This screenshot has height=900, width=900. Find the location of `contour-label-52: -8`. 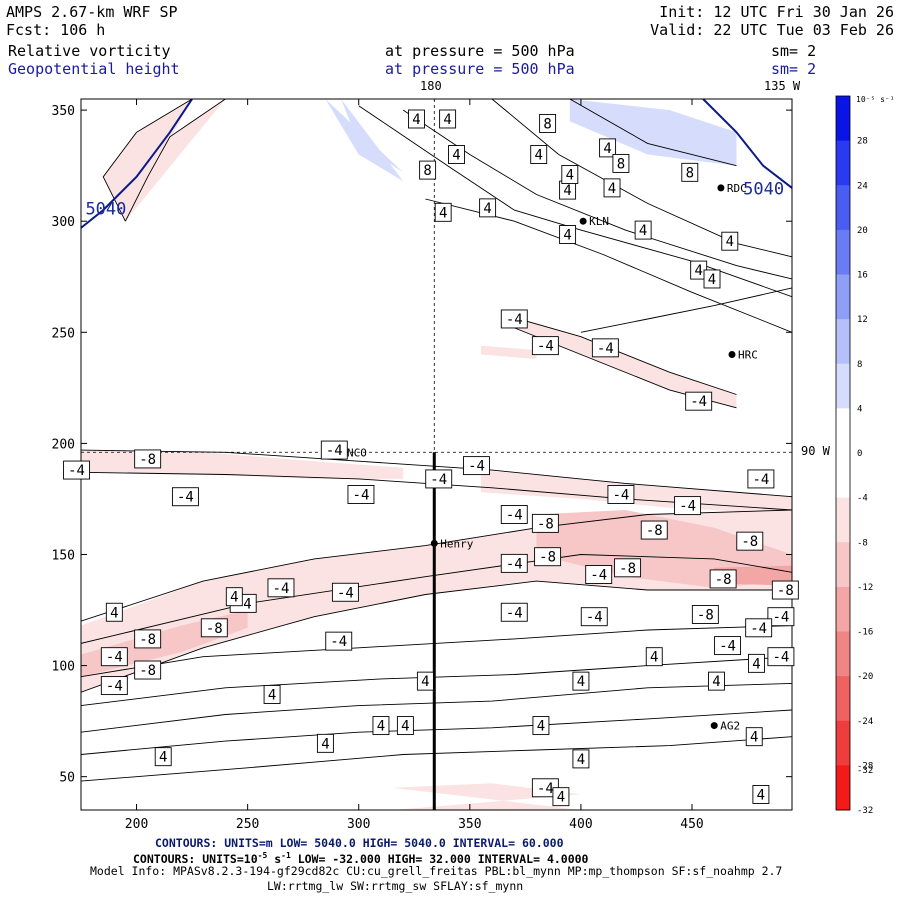

contour-label-52: -8 is located at coordinates (147, 640).